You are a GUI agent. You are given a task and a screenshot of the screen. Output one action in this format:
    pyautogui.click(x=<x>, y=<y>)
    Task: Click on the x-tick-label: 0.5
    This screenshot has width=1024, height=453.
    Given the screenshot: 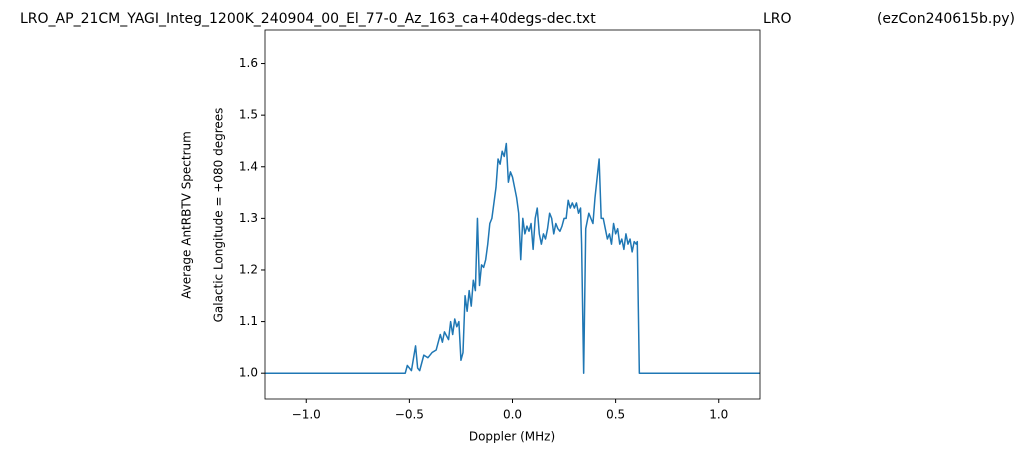 What is the action you would take?
    pyautogui.click(x=615, y=415)
    